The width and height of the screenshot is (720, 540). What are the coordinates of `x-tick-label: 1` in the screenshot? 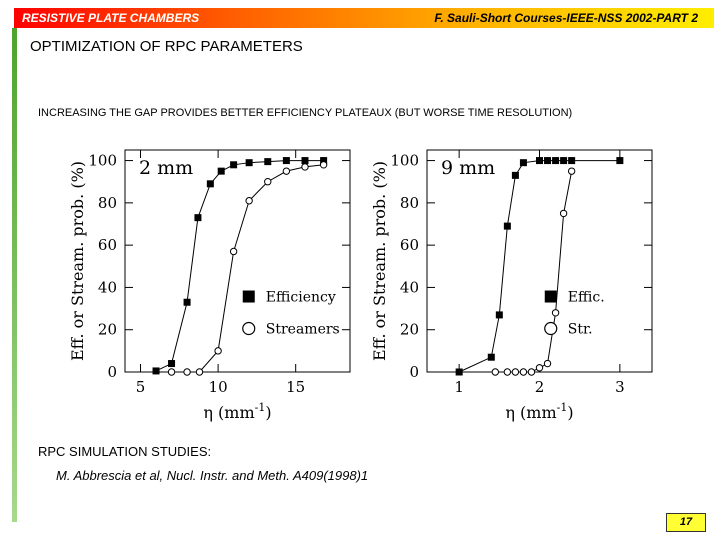 It's located at (459, 387).